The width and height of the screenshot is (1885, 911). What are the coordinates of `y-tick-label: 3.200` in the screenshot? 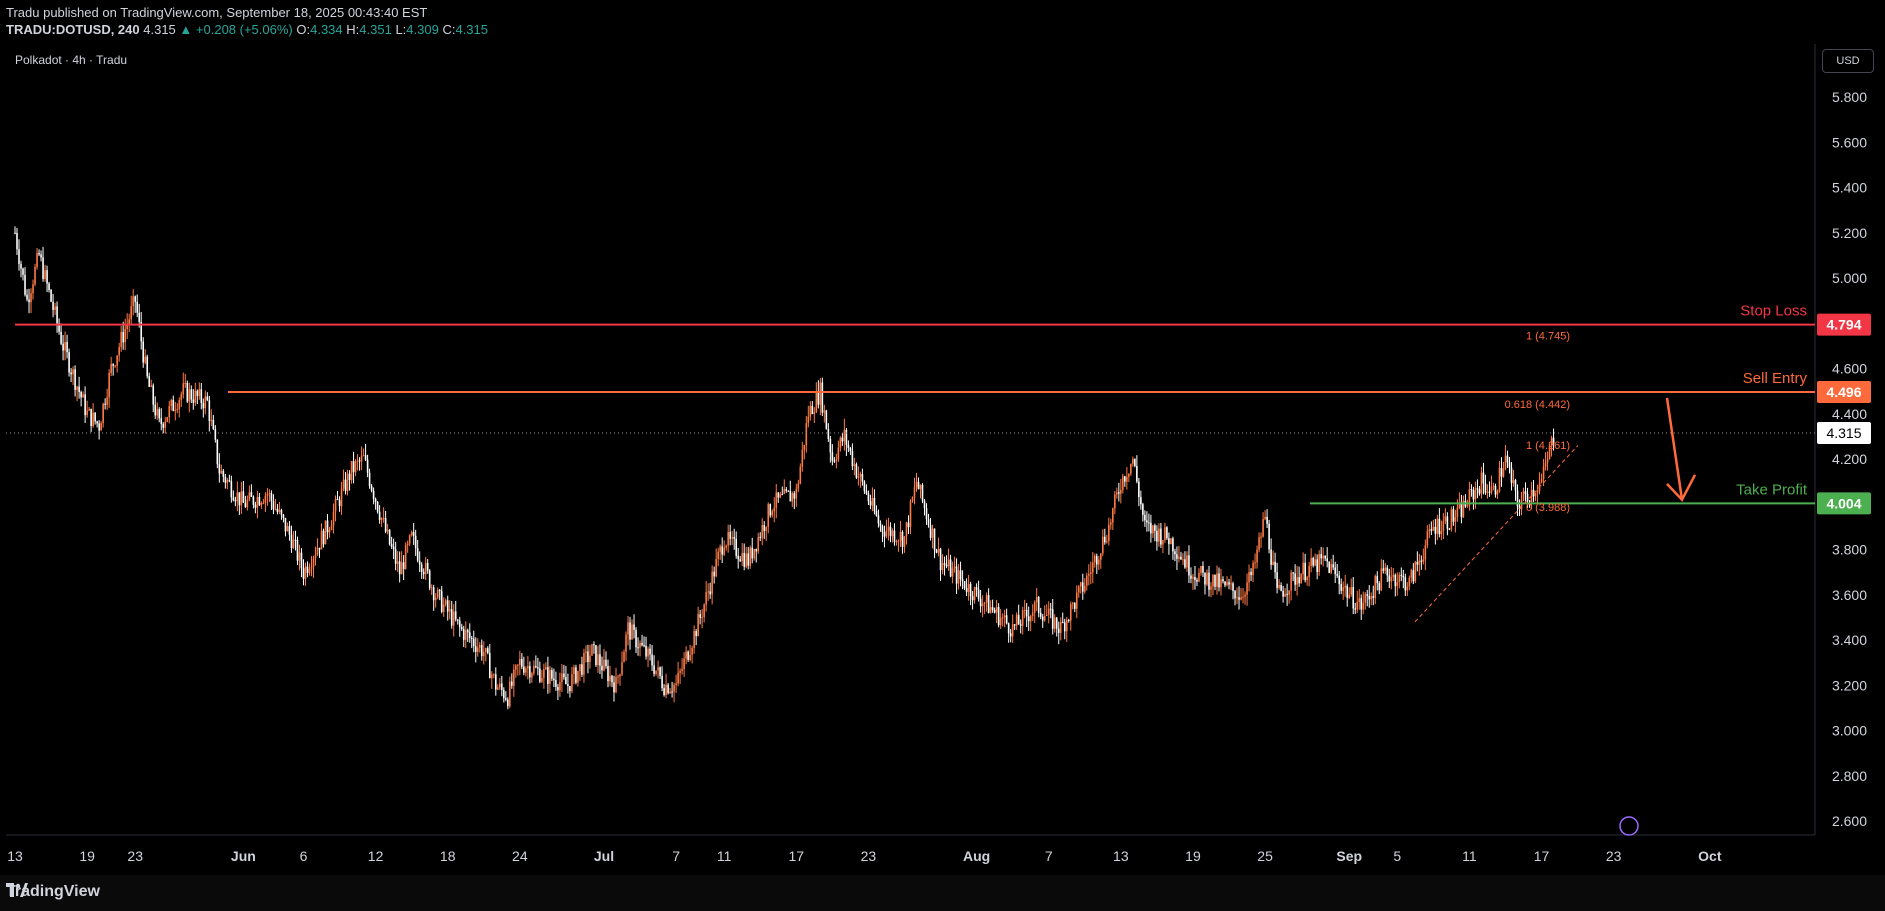 It's located at (1849, 685).